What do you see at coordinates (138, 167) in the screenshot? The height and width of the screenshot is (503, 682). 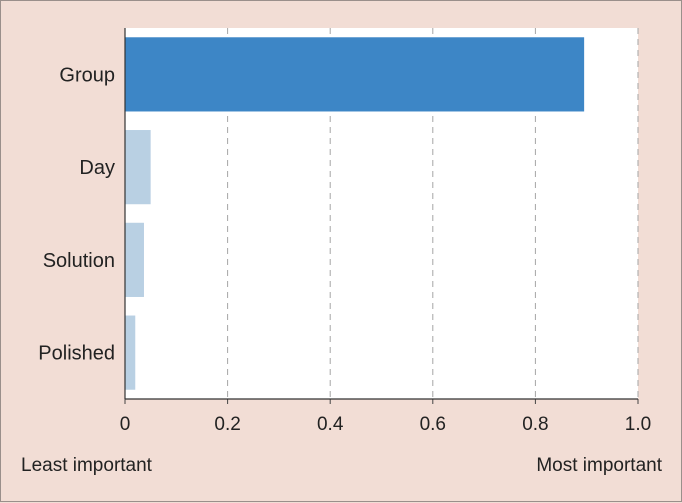 I see `bar-day` at bounding box center [138, 167].